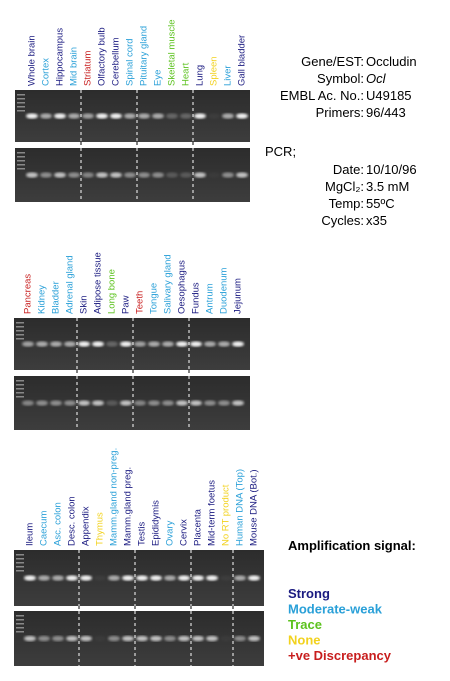 The image size is (450, 681). Describe the element at coordinates (340, 112) in the screenshot. I see `info-label: Primers:` at that location.